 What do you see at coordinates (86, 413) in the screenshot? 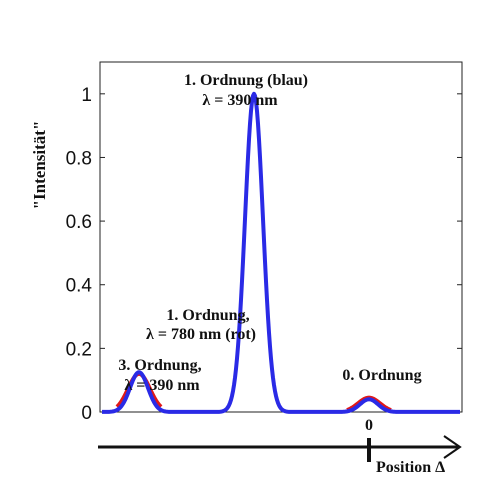
I see `y-tick-label: 0` at bounding box center [86, 413].